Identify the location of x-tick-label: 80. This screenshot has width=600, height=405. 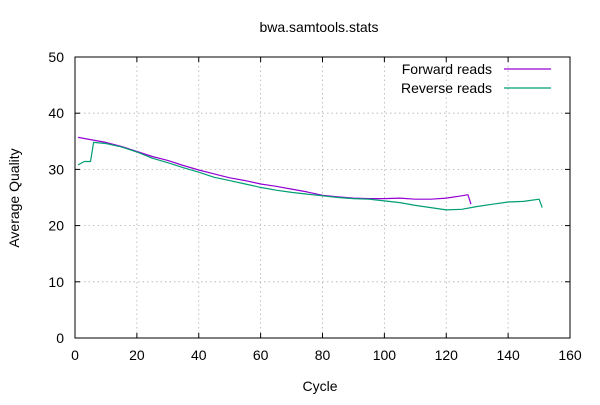
(323, 355).